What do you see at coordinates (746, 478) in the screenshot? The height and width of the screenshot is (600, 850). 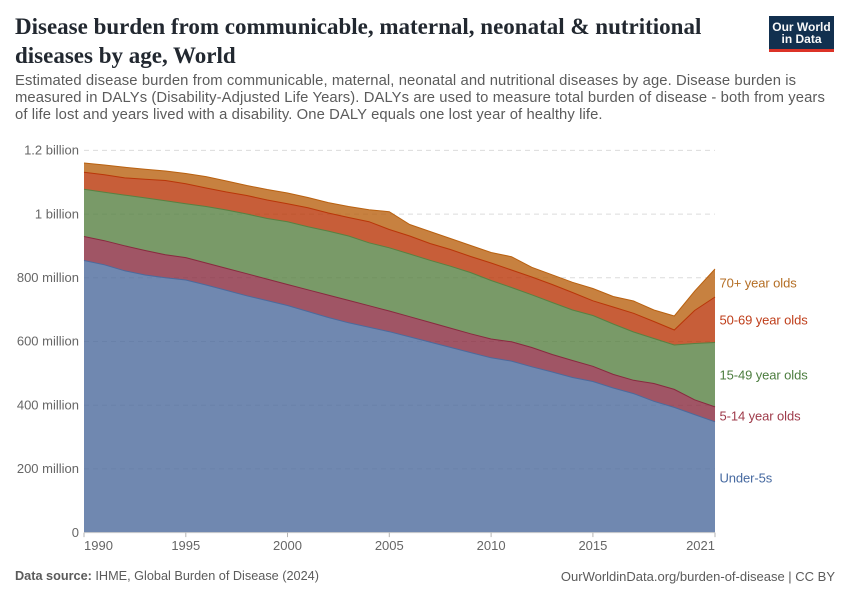 I see `svg-text: Under-5s` at bounding box center [746, 478].